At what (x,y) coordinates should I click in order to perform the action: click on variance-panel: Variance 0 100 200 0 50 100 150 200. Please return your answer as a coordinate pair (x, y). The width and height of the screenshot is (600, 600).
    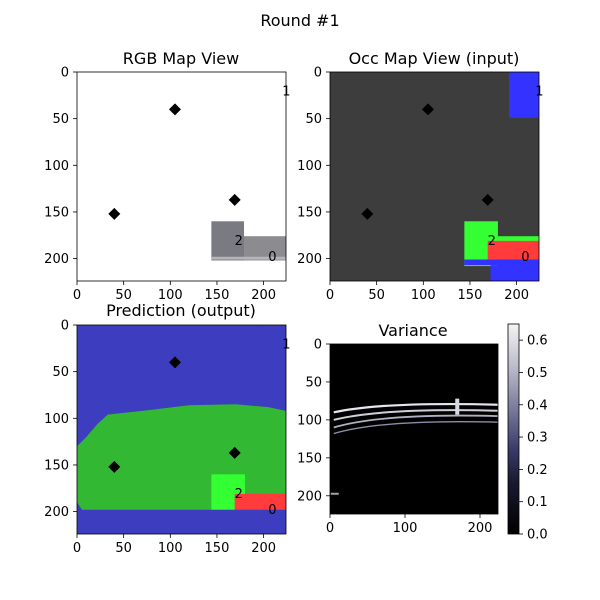
    Looking at the image, I should click on (398, 429).